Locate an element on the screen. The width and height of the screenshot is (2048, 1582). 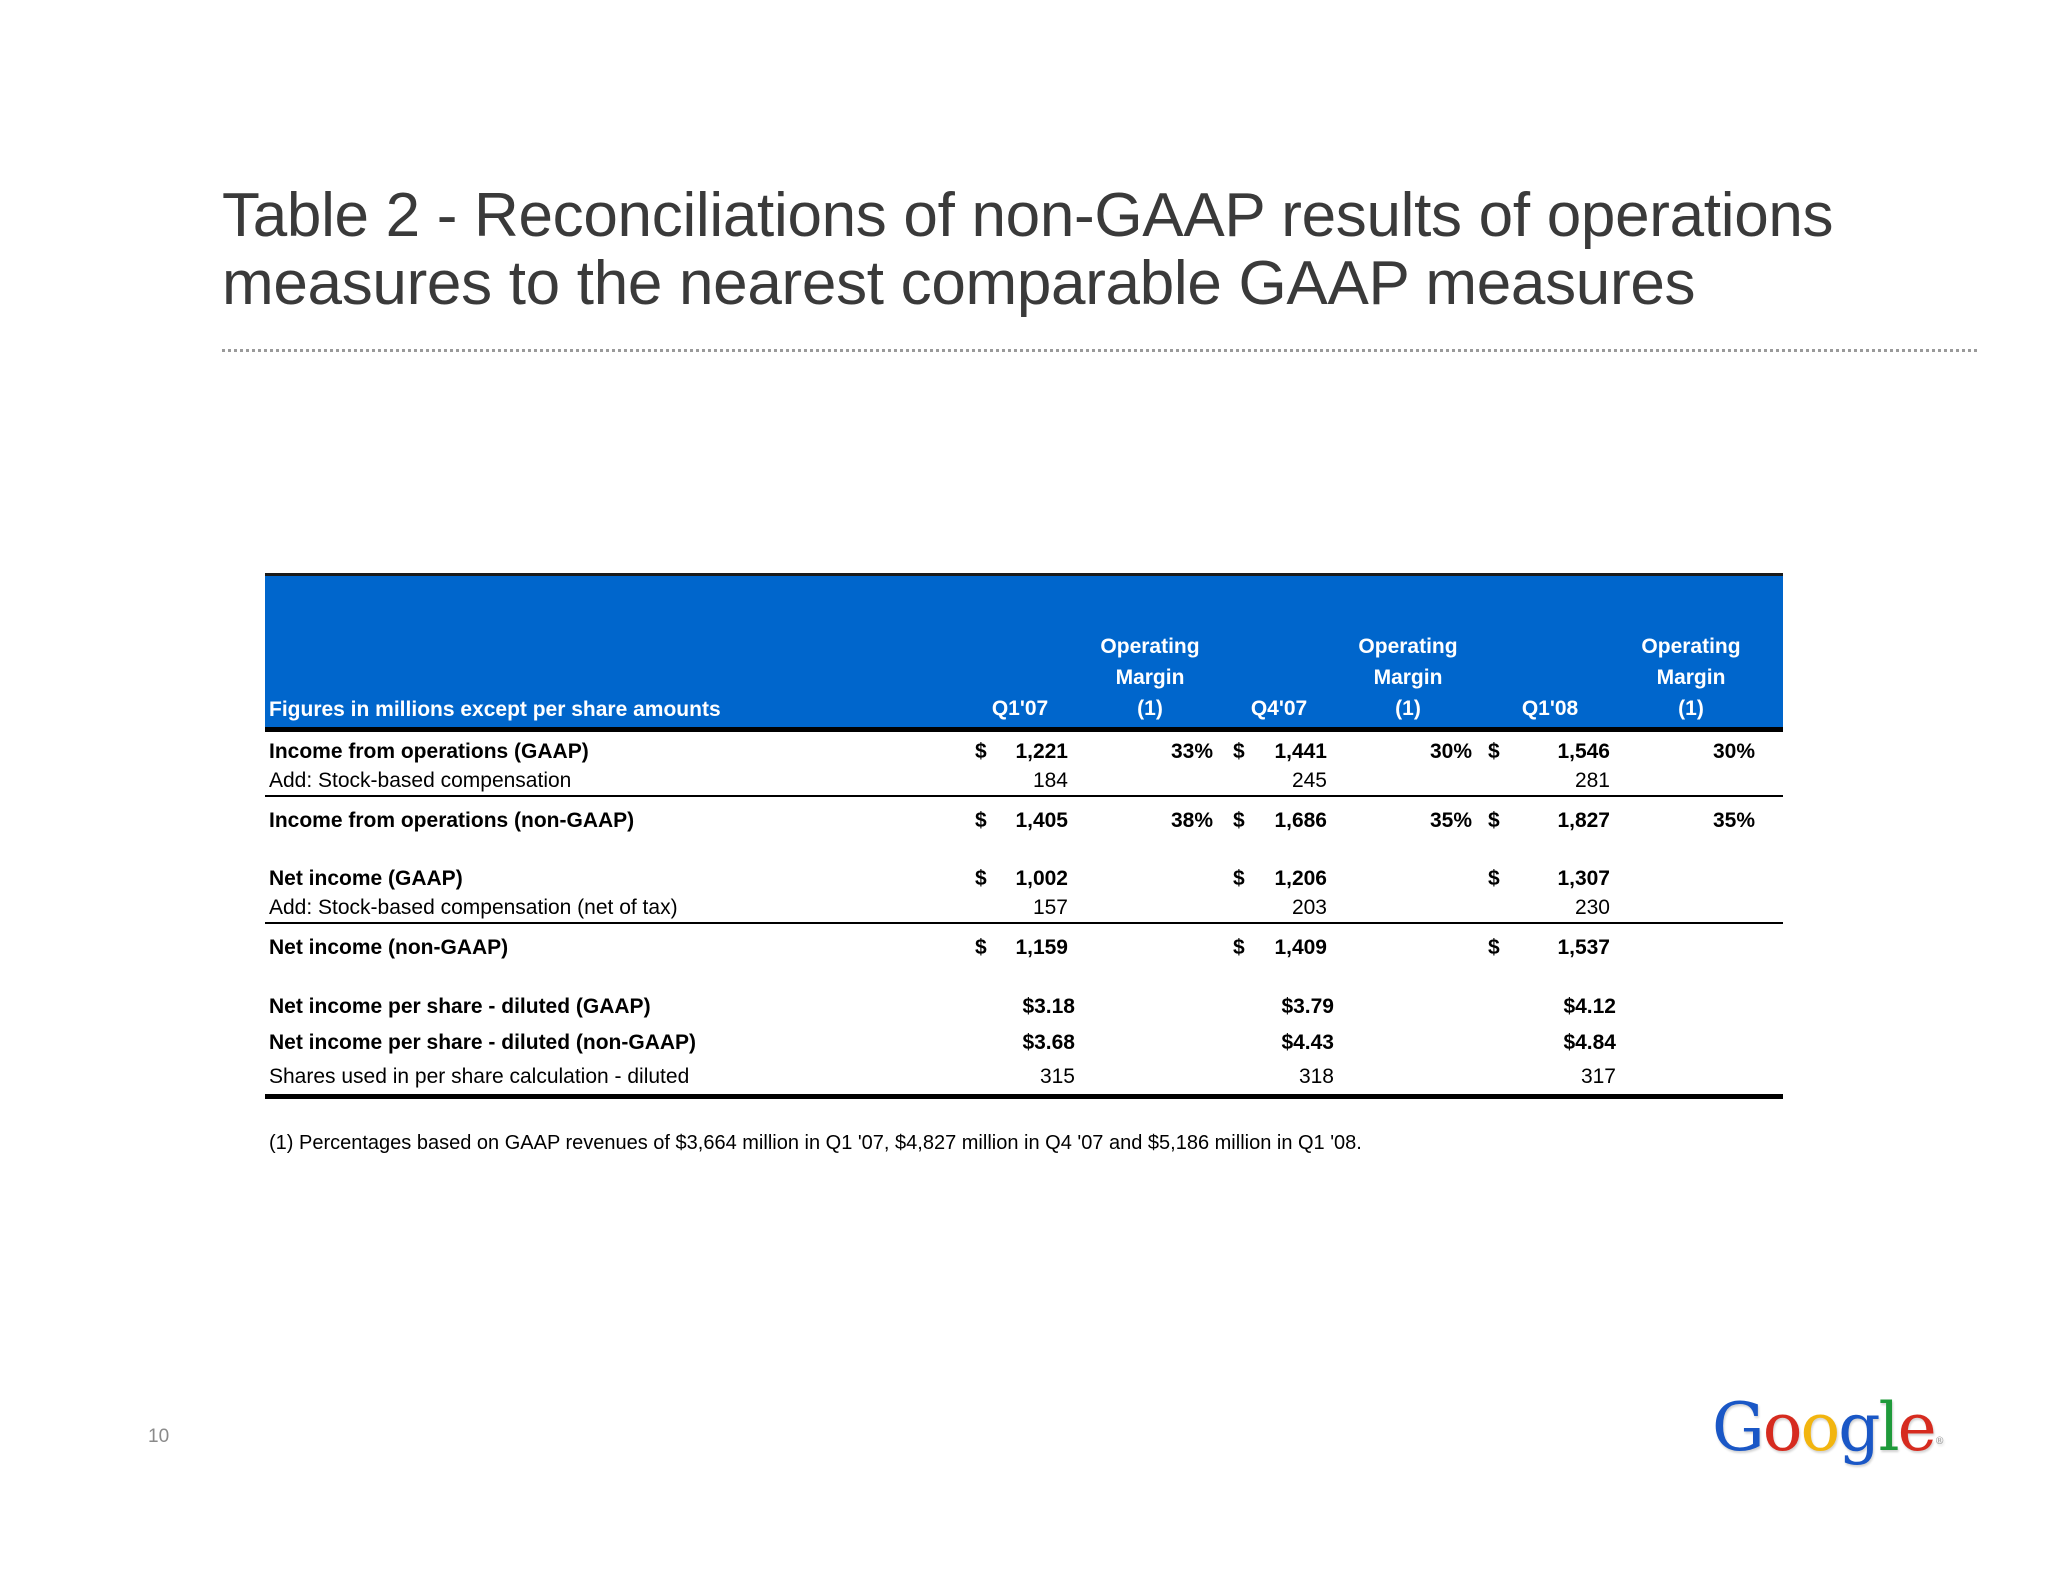
value-q1-07: 157 is located at coordinates (1050, 907).